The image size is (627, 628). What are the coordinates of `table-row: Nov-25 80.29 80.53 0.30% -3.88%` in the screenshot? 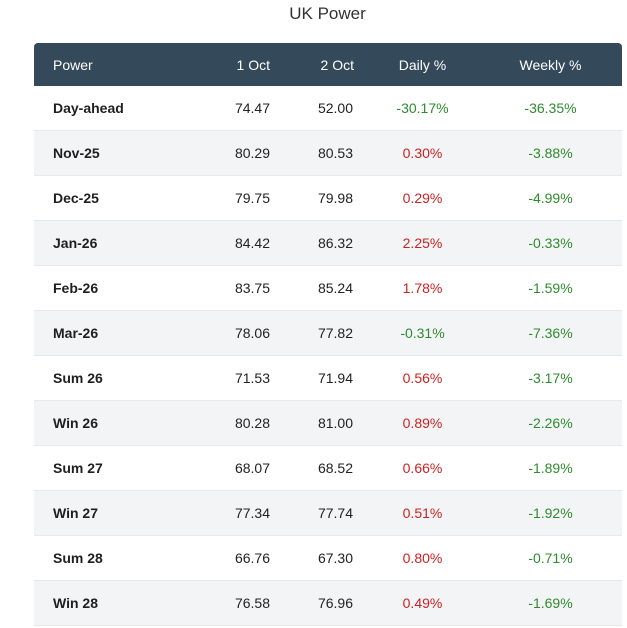 It's located at (328, 153).